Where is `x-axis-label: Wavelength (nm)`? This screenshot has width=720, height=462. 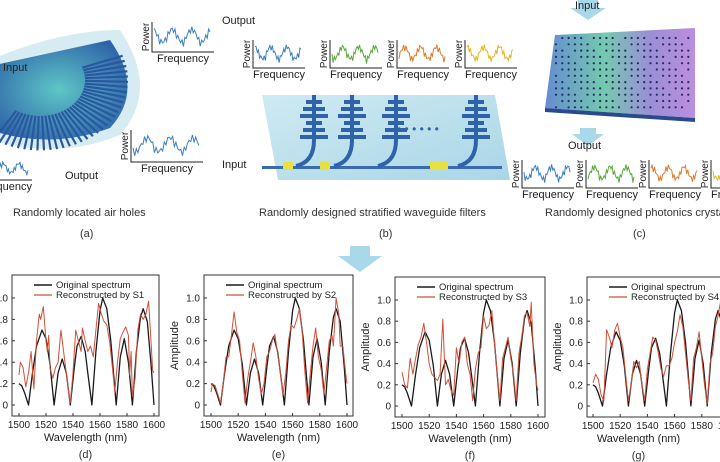
x-axis-label: Wavelength (nm) is located at coordinates (278, 438).